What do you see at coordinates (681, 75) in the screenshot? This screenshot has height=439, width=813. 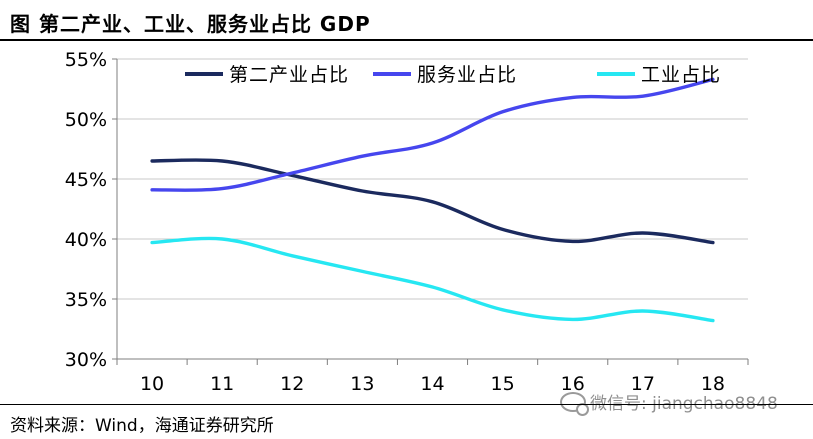 I see `legend-label-3: 工业占比` at bounding box center [681, 75].